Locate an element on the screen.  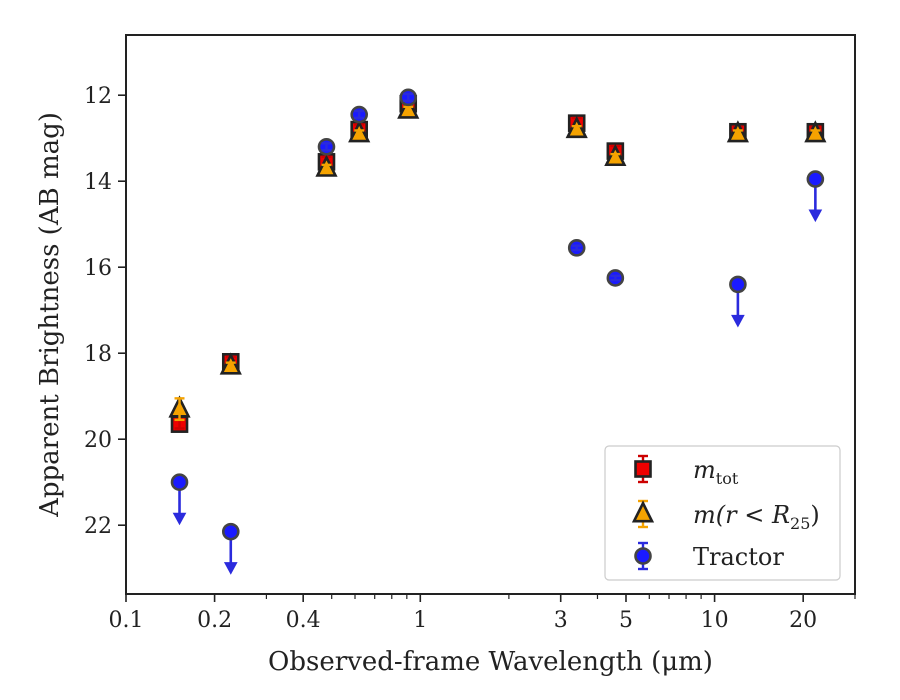
legend-label: mtot is located at coordinates (716, 472).